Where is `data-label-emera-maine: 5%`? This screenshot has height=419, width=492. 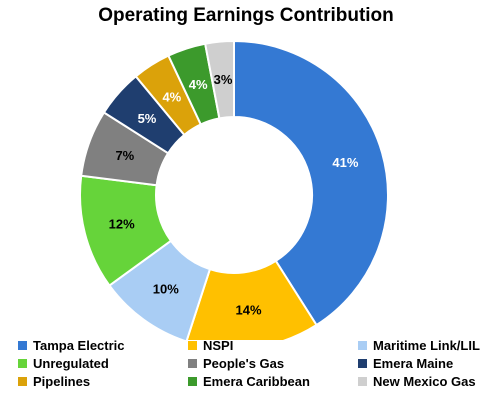 data-label-emera-maine: 5% is located at coordinates (147, 118).